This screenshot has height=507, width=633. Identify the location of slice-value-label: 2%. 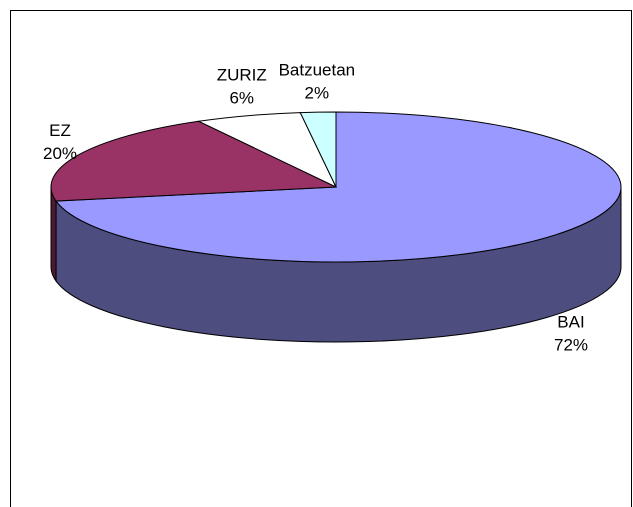
(317, 93).